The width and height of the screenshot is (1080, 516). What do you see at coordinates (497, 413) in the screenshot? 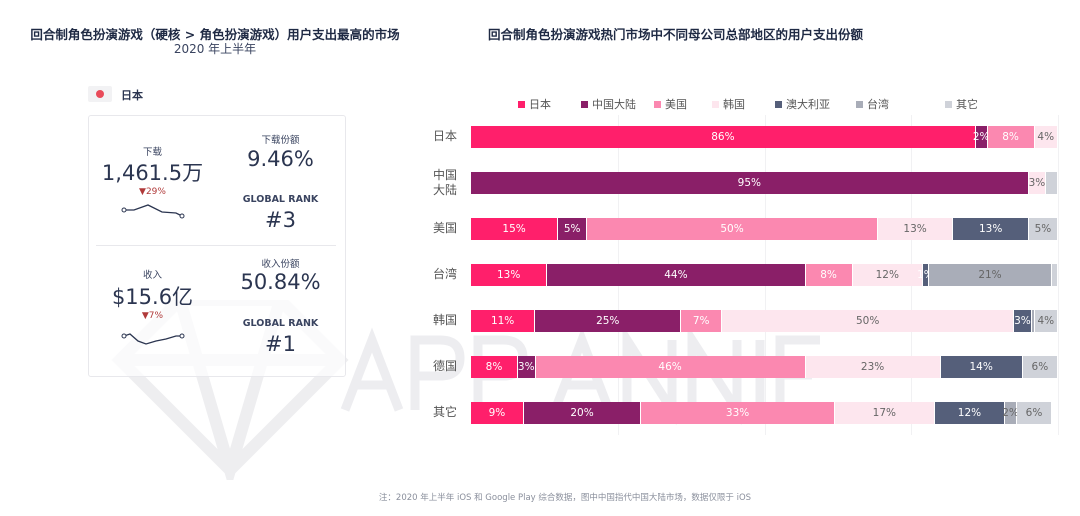
I see `data-label: 9%` at bounding box center [497, 413].